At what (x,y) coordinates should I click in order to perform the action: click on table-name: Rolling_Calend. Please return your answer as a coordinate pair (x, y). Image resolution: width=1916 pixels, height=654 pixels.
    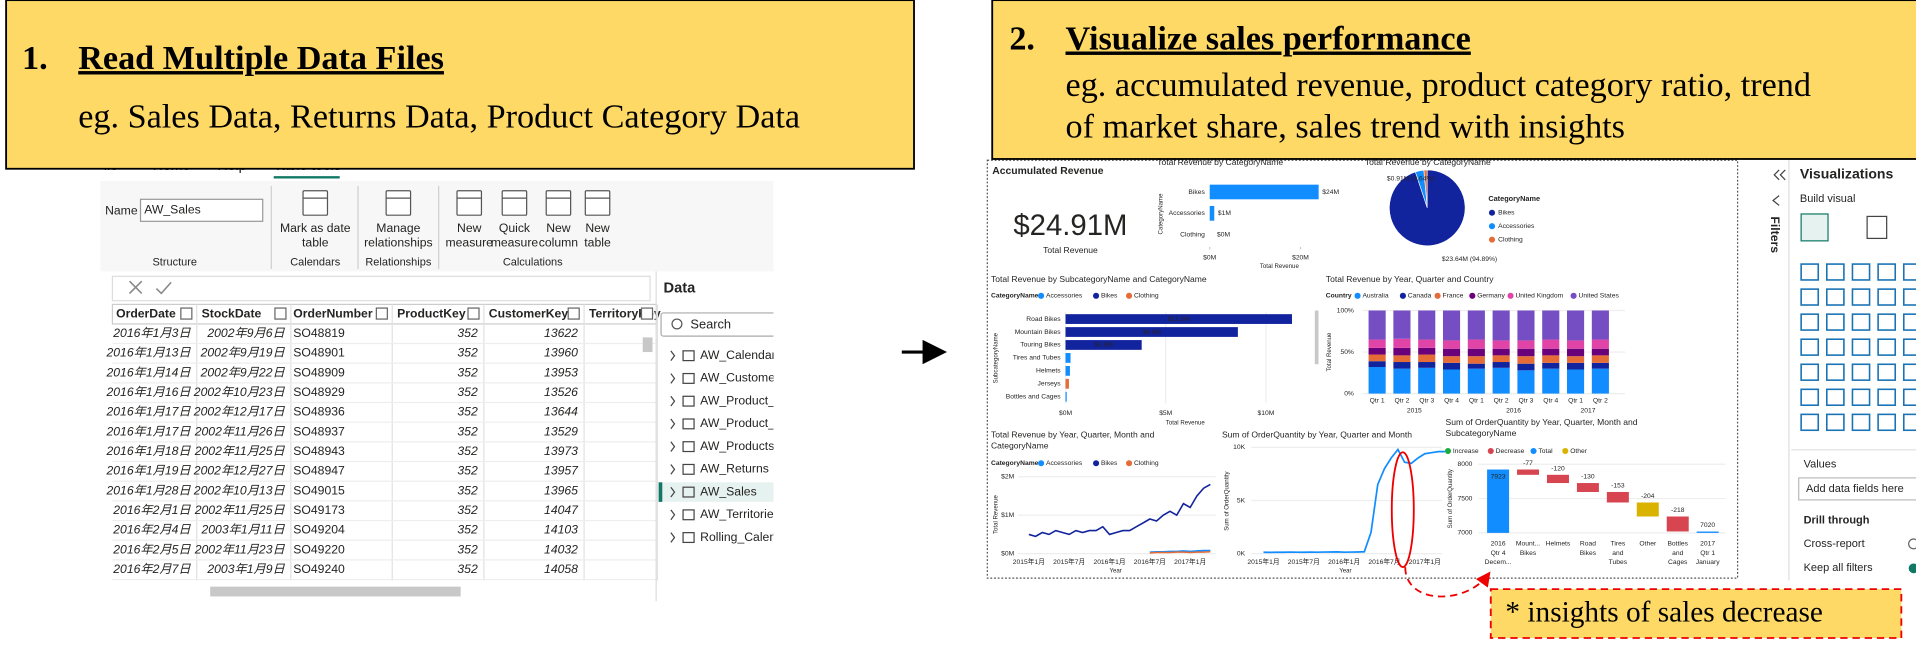
    Looking at the image, I should click on (741, 537).